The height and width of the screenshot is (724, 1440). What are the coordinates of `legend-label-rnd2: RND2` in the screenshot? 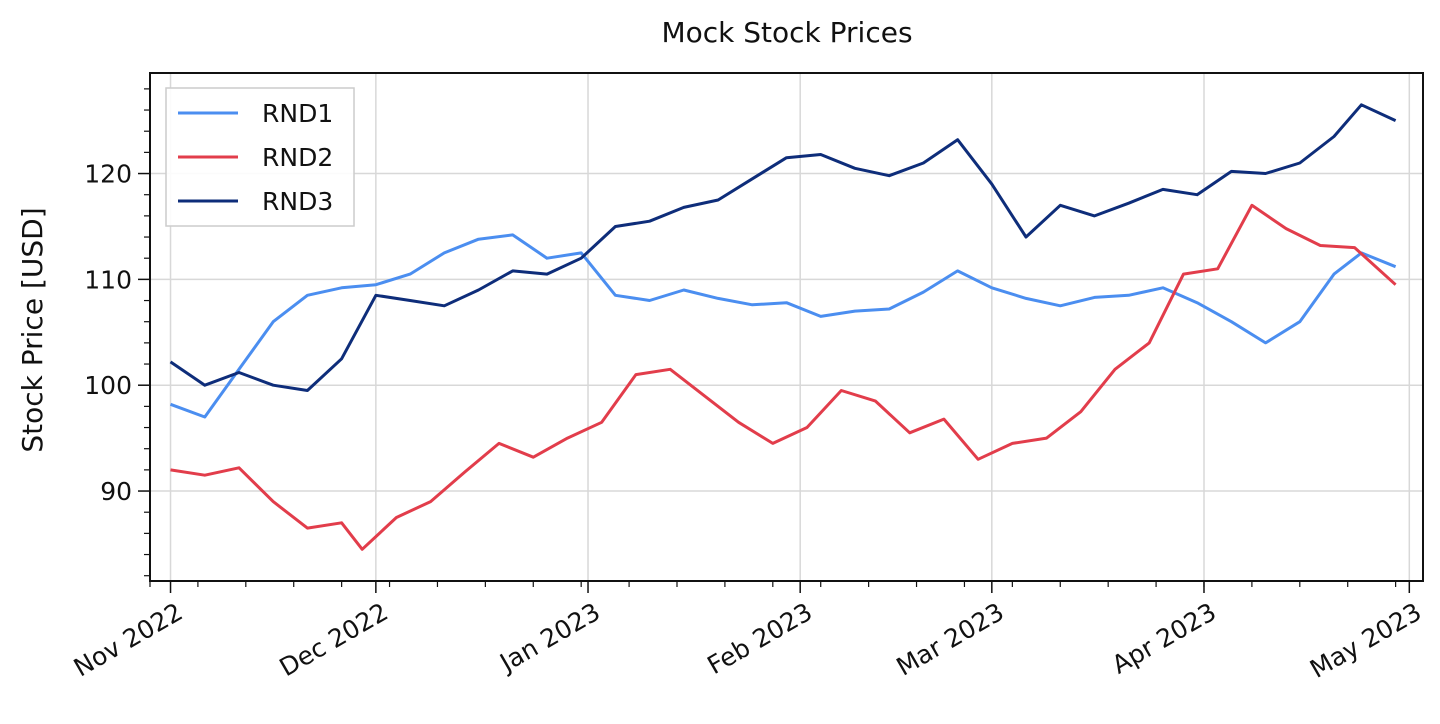 It's located at (297, 157).